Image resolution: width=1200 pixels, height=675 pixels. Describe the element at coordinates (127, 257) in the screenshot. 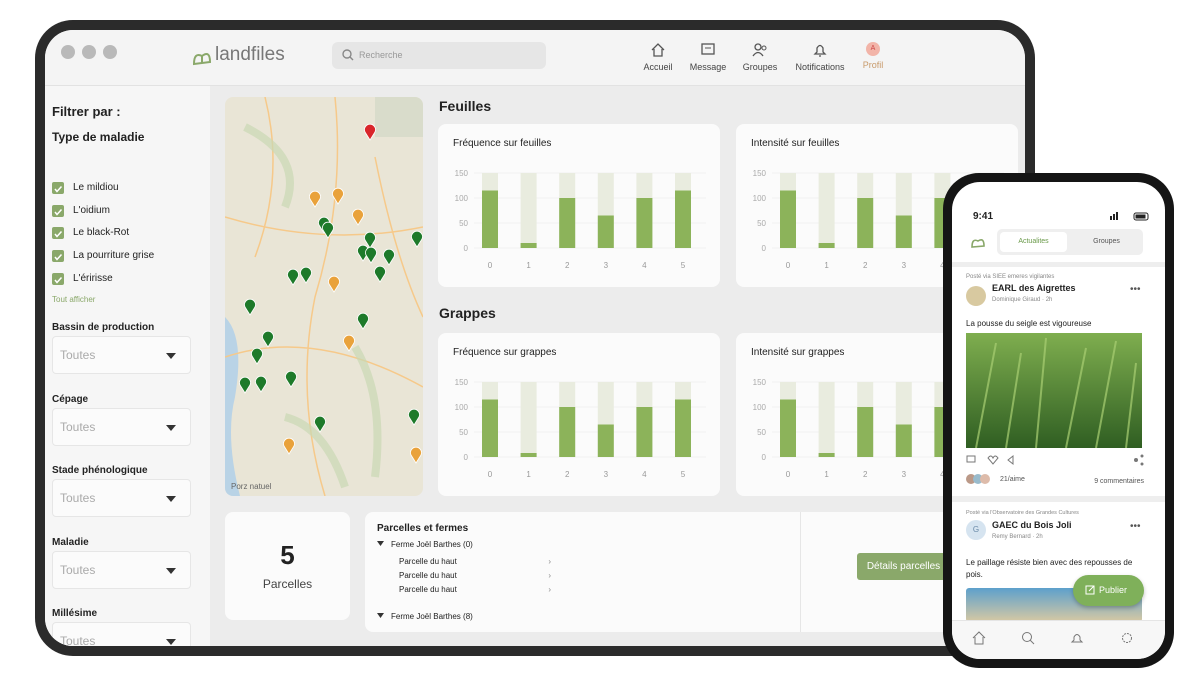

I see `filter-checkbox: La pourriture grise` at that location.